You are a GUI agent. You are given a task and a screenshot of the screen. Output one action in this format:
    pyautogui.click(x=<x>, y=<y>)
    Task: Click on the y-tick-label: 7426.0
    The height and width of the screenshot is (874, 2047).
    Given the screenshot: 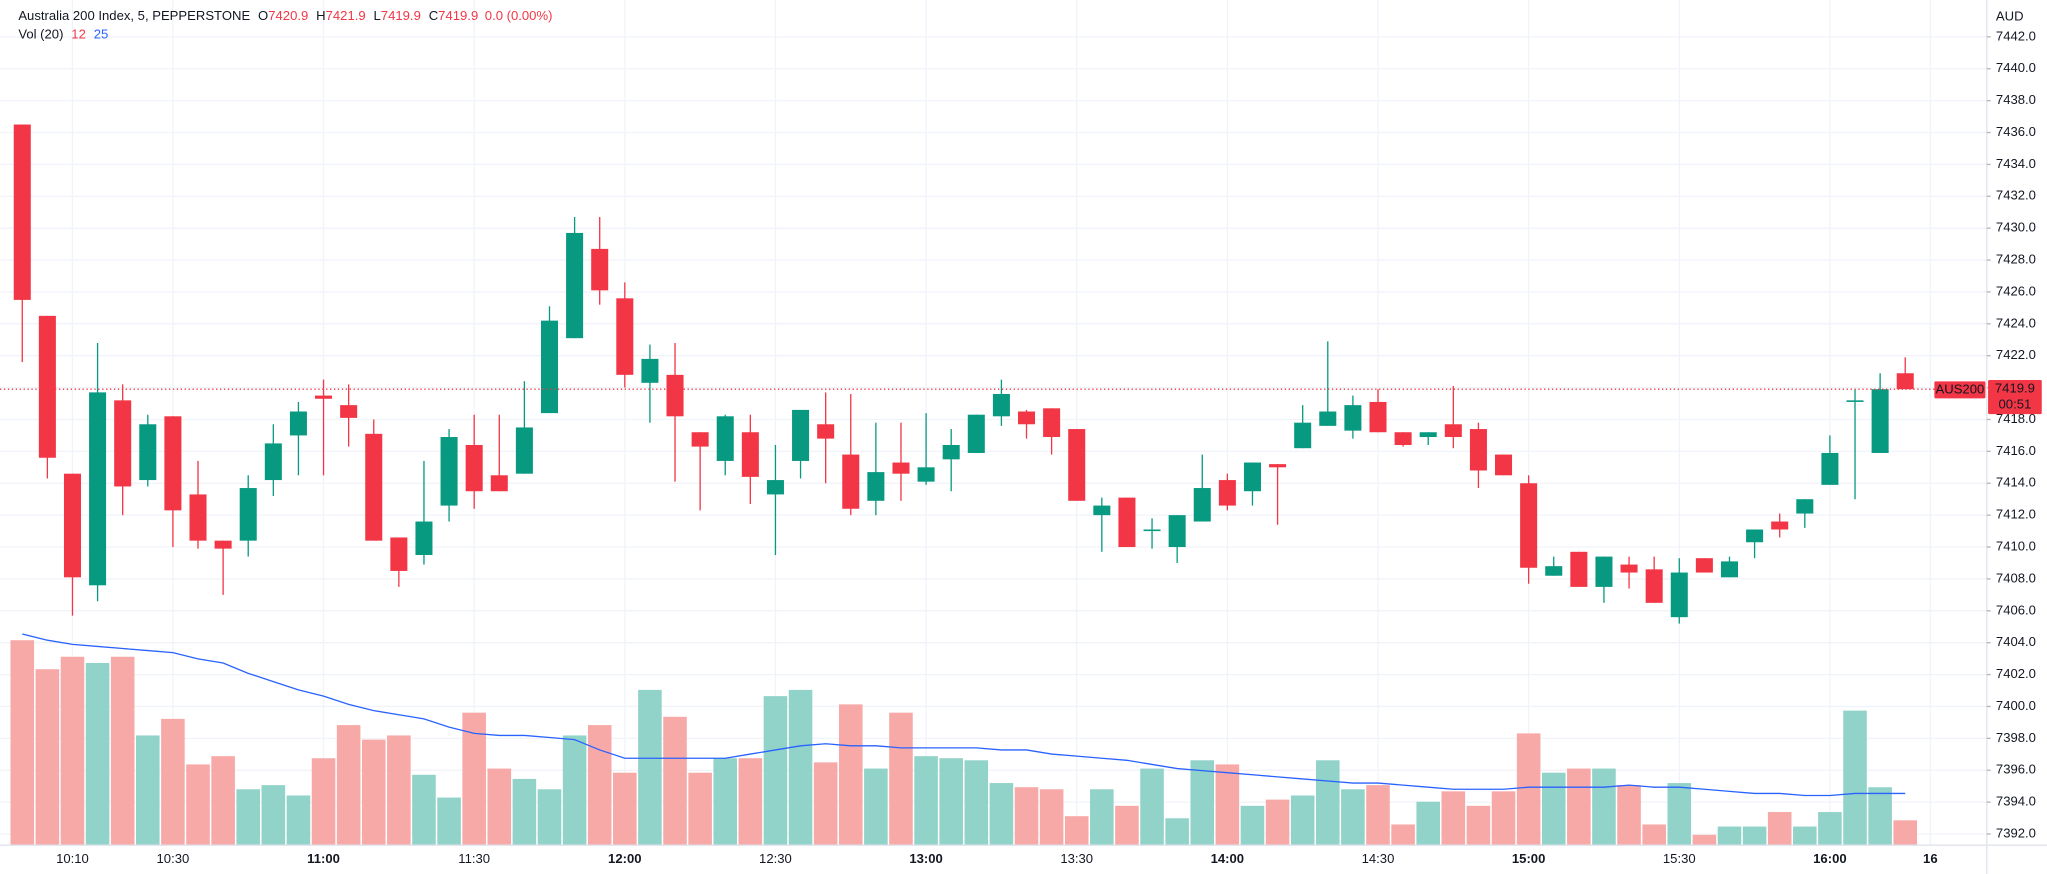 What is the action you would take?
    pyautogui.click(x=2016, y=290)
    